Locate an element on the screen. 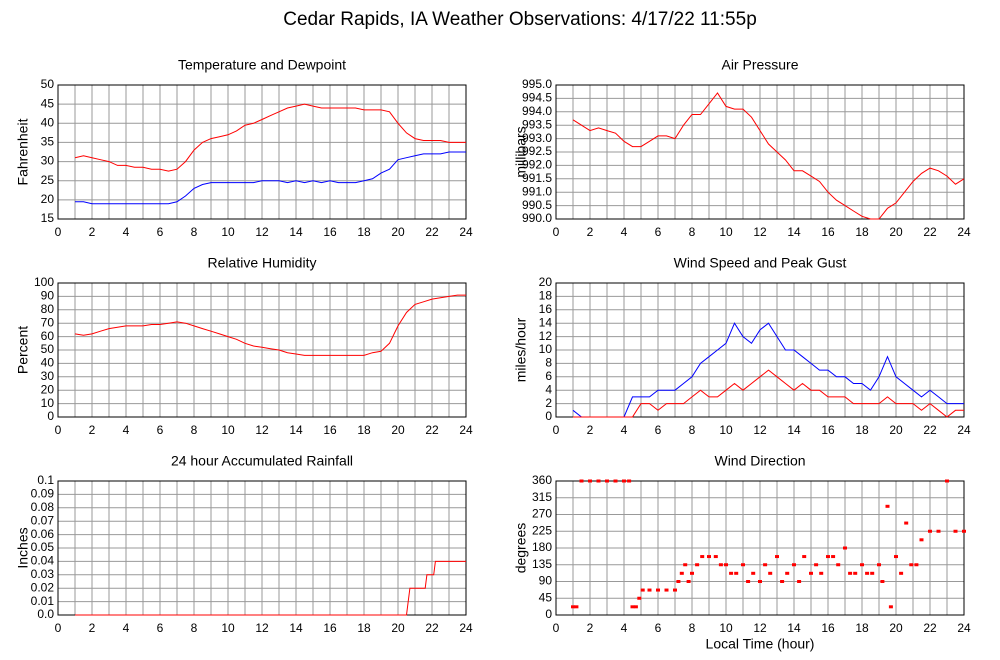 This screenshot has height=660, width=1000. y-tick-label: 0.1 is located at coordinates (45, 480).